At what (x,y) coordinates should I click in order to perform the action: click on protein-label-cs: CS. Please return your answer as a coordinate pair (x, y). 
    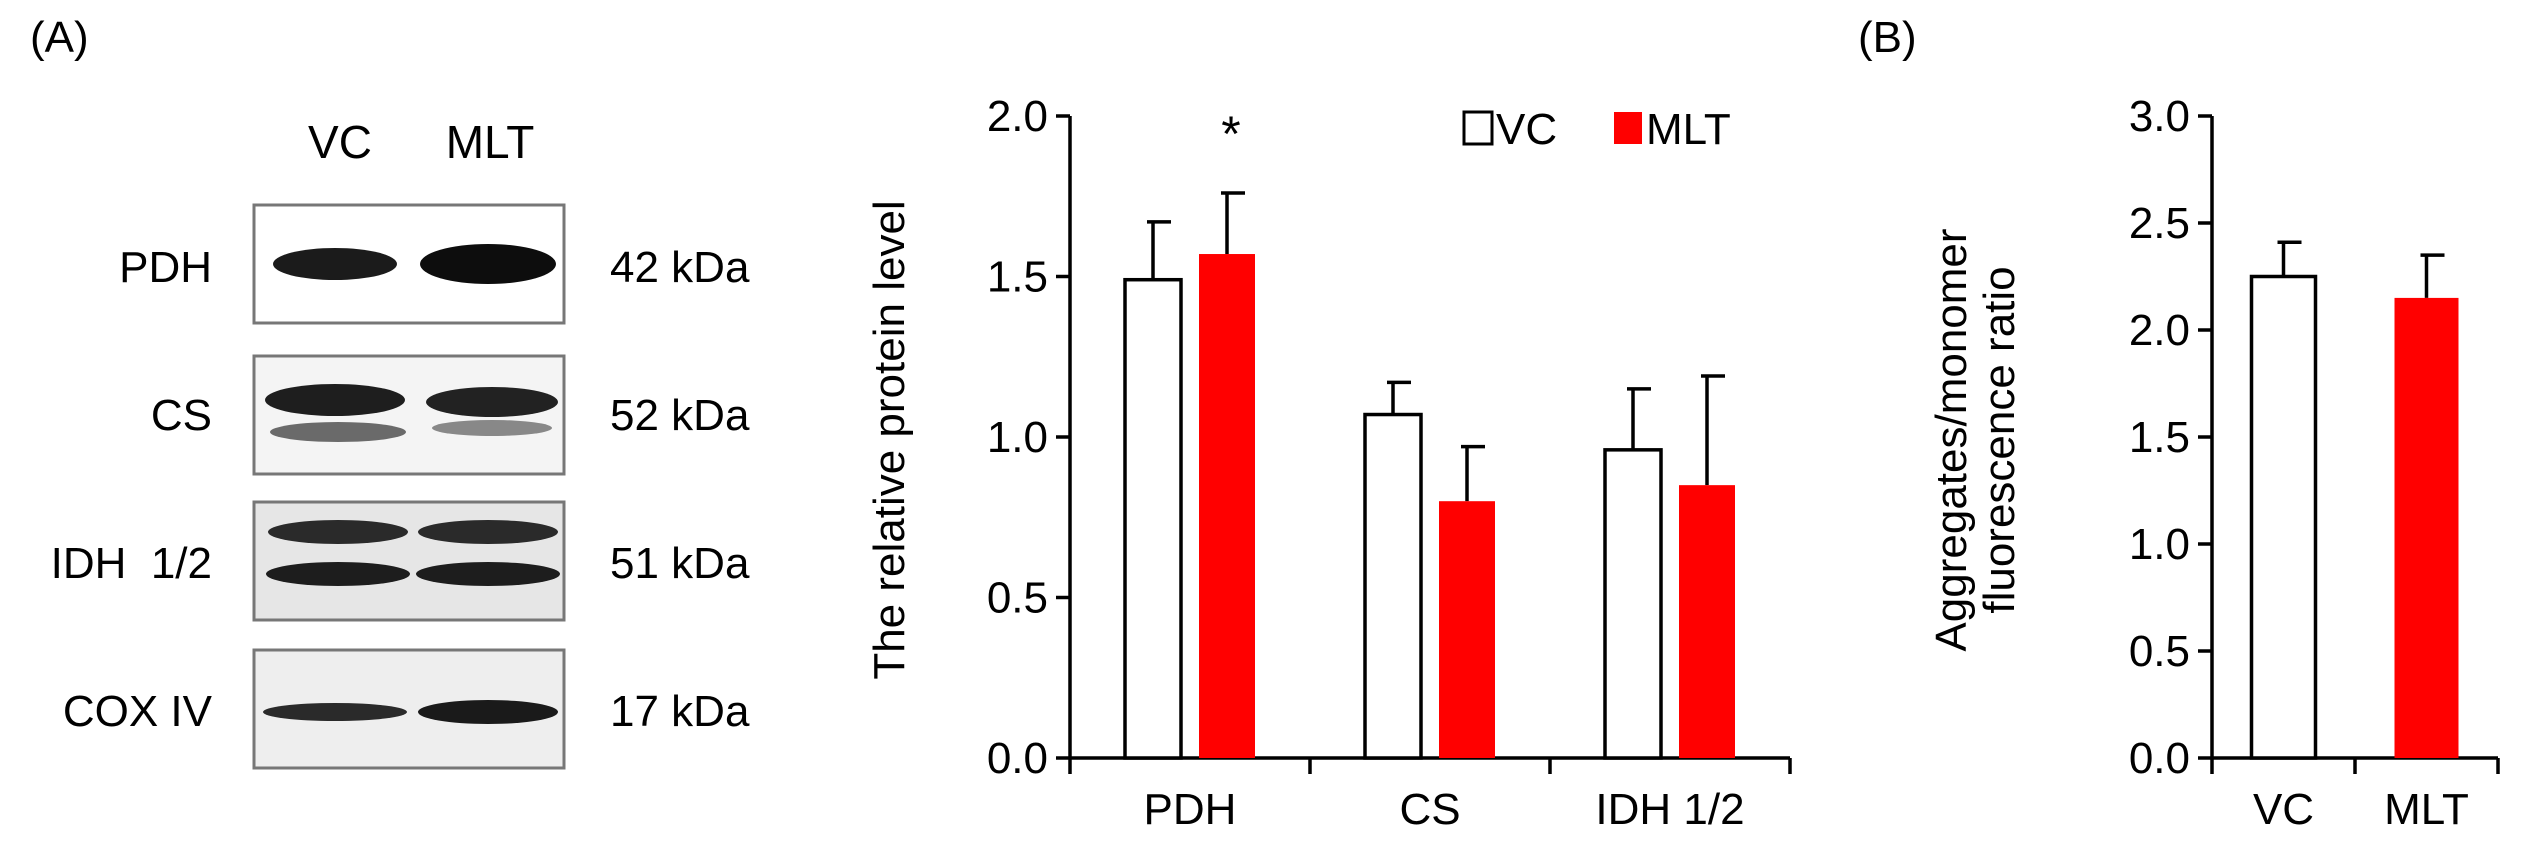
    Looking at the image, I should click on (181, 415).